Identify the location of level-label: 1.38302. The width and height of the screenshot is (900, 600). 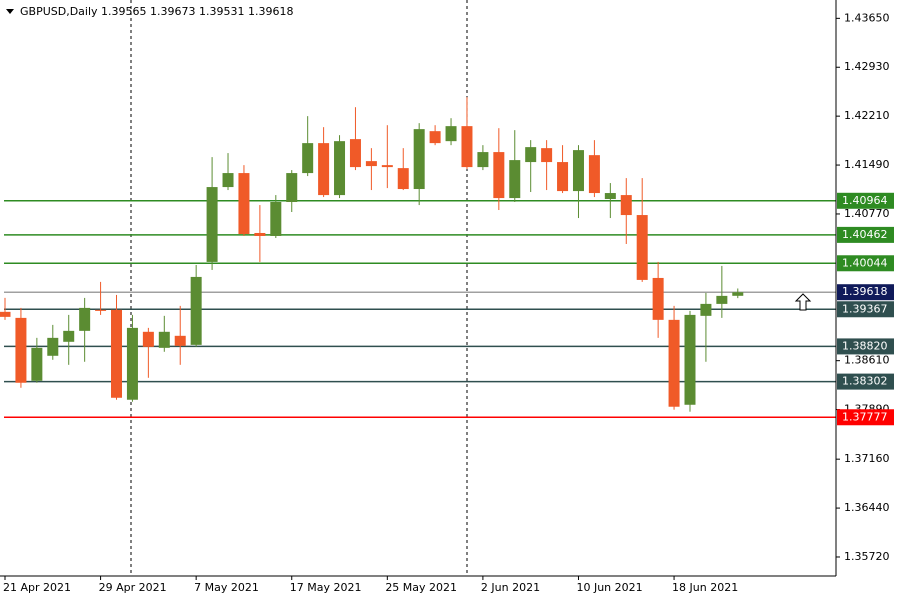
(865, 381).